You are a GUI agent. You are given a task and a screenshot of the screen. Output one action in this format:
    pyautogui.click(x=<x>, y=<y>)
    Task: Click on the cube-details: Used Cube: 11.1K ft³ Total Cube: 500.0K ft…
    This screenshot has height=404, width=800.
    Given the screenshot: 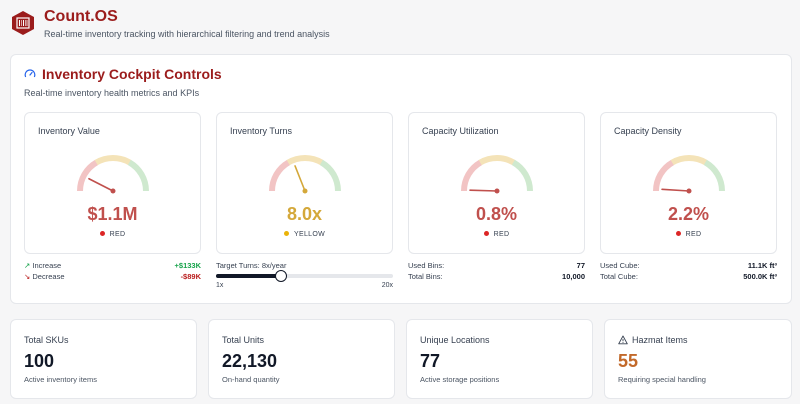 What is the action you would take?
    pyautogui.click(x=688, y=271)
    